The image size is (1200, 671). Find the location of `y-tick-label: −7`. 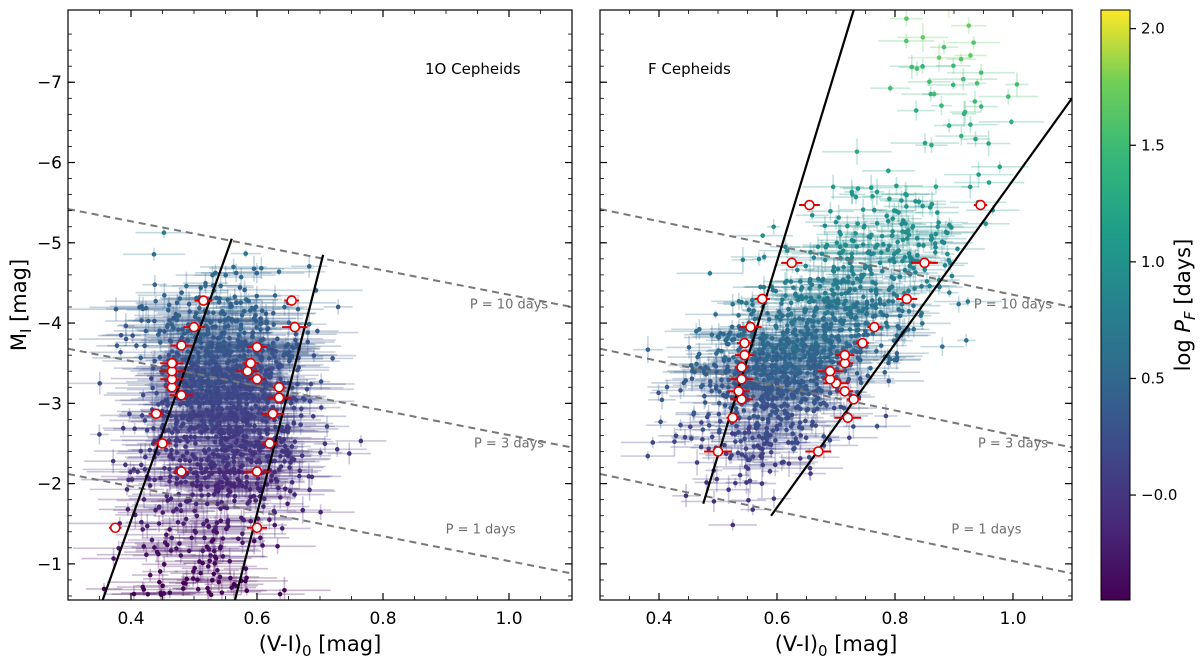

y-tick-label: −7 is located at coordinates (49, 83).